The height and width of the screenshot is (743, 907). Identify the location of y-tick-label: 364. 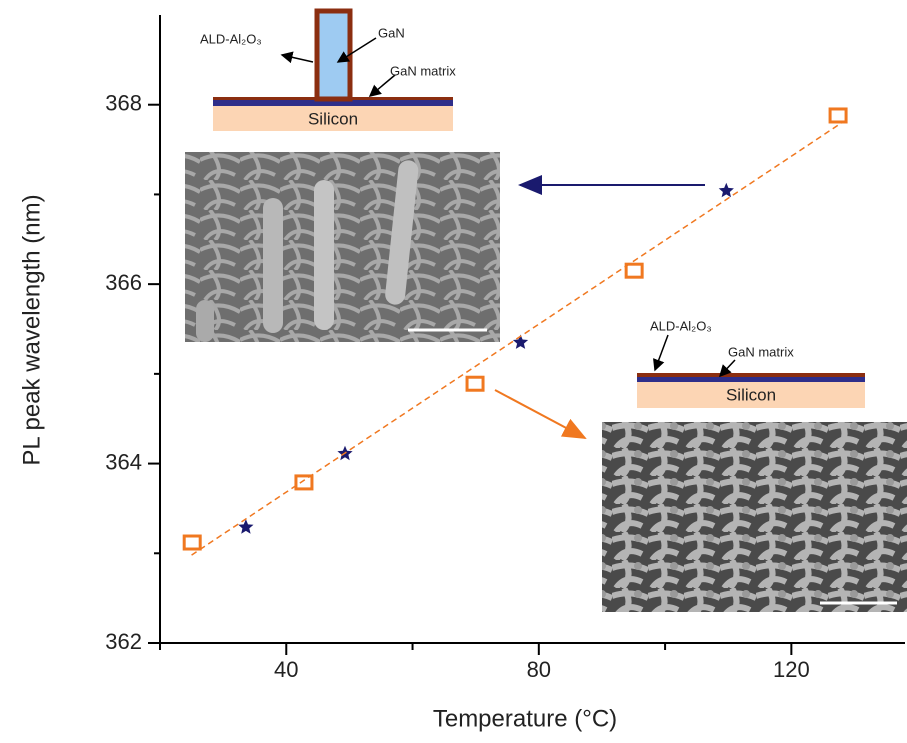
(123, 461).